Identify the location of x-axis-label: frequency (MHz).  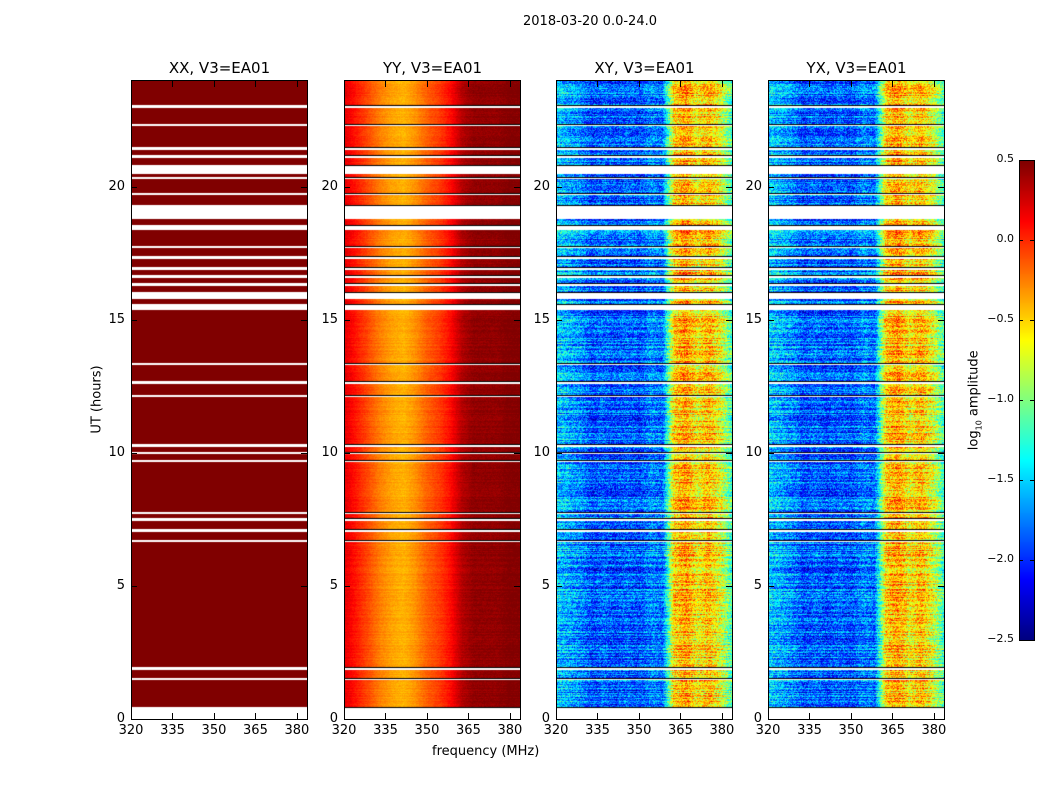
(486, 751).